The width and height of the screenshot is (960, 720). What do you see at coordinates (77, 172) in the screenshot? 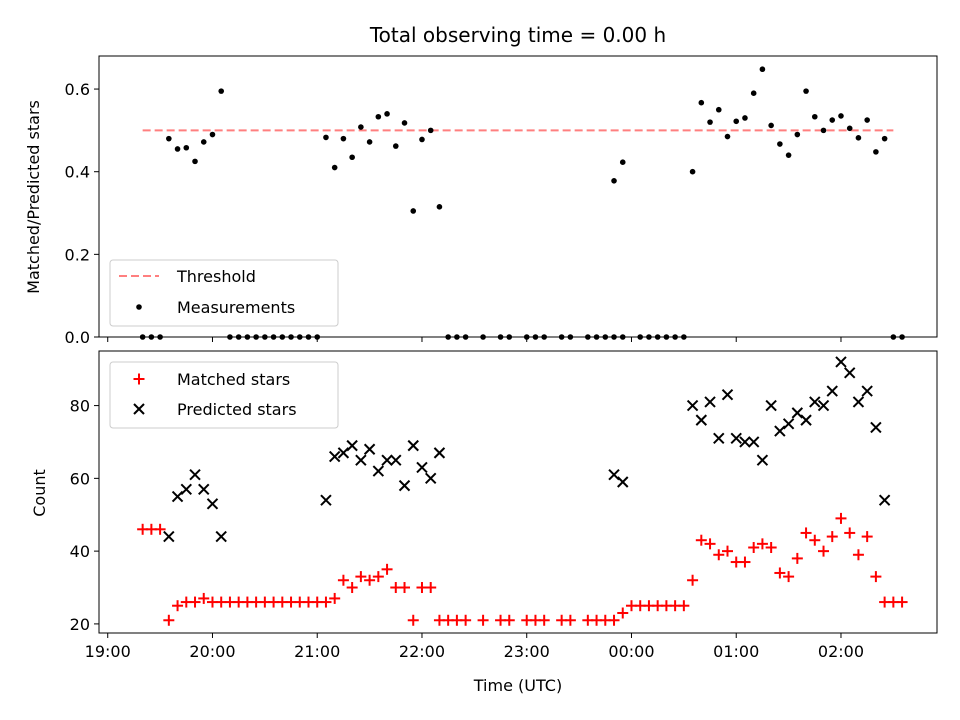
I see `y-tick-label: 0.4` at bounding box center [77, 172].